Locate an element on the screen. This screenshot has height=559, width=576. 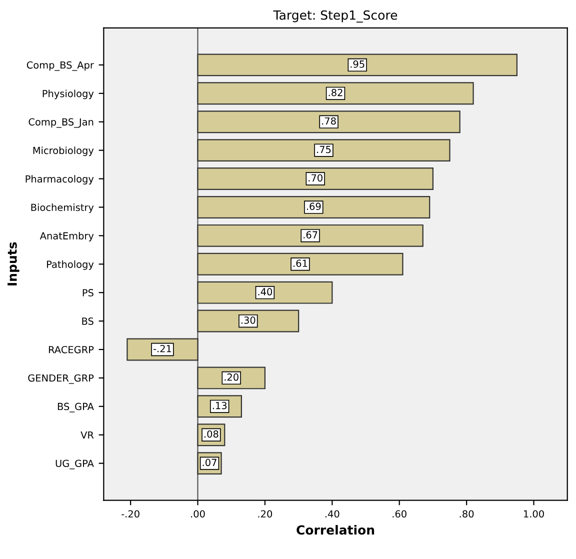
x-tick-label: .80 is located at coordinates (467, 514).